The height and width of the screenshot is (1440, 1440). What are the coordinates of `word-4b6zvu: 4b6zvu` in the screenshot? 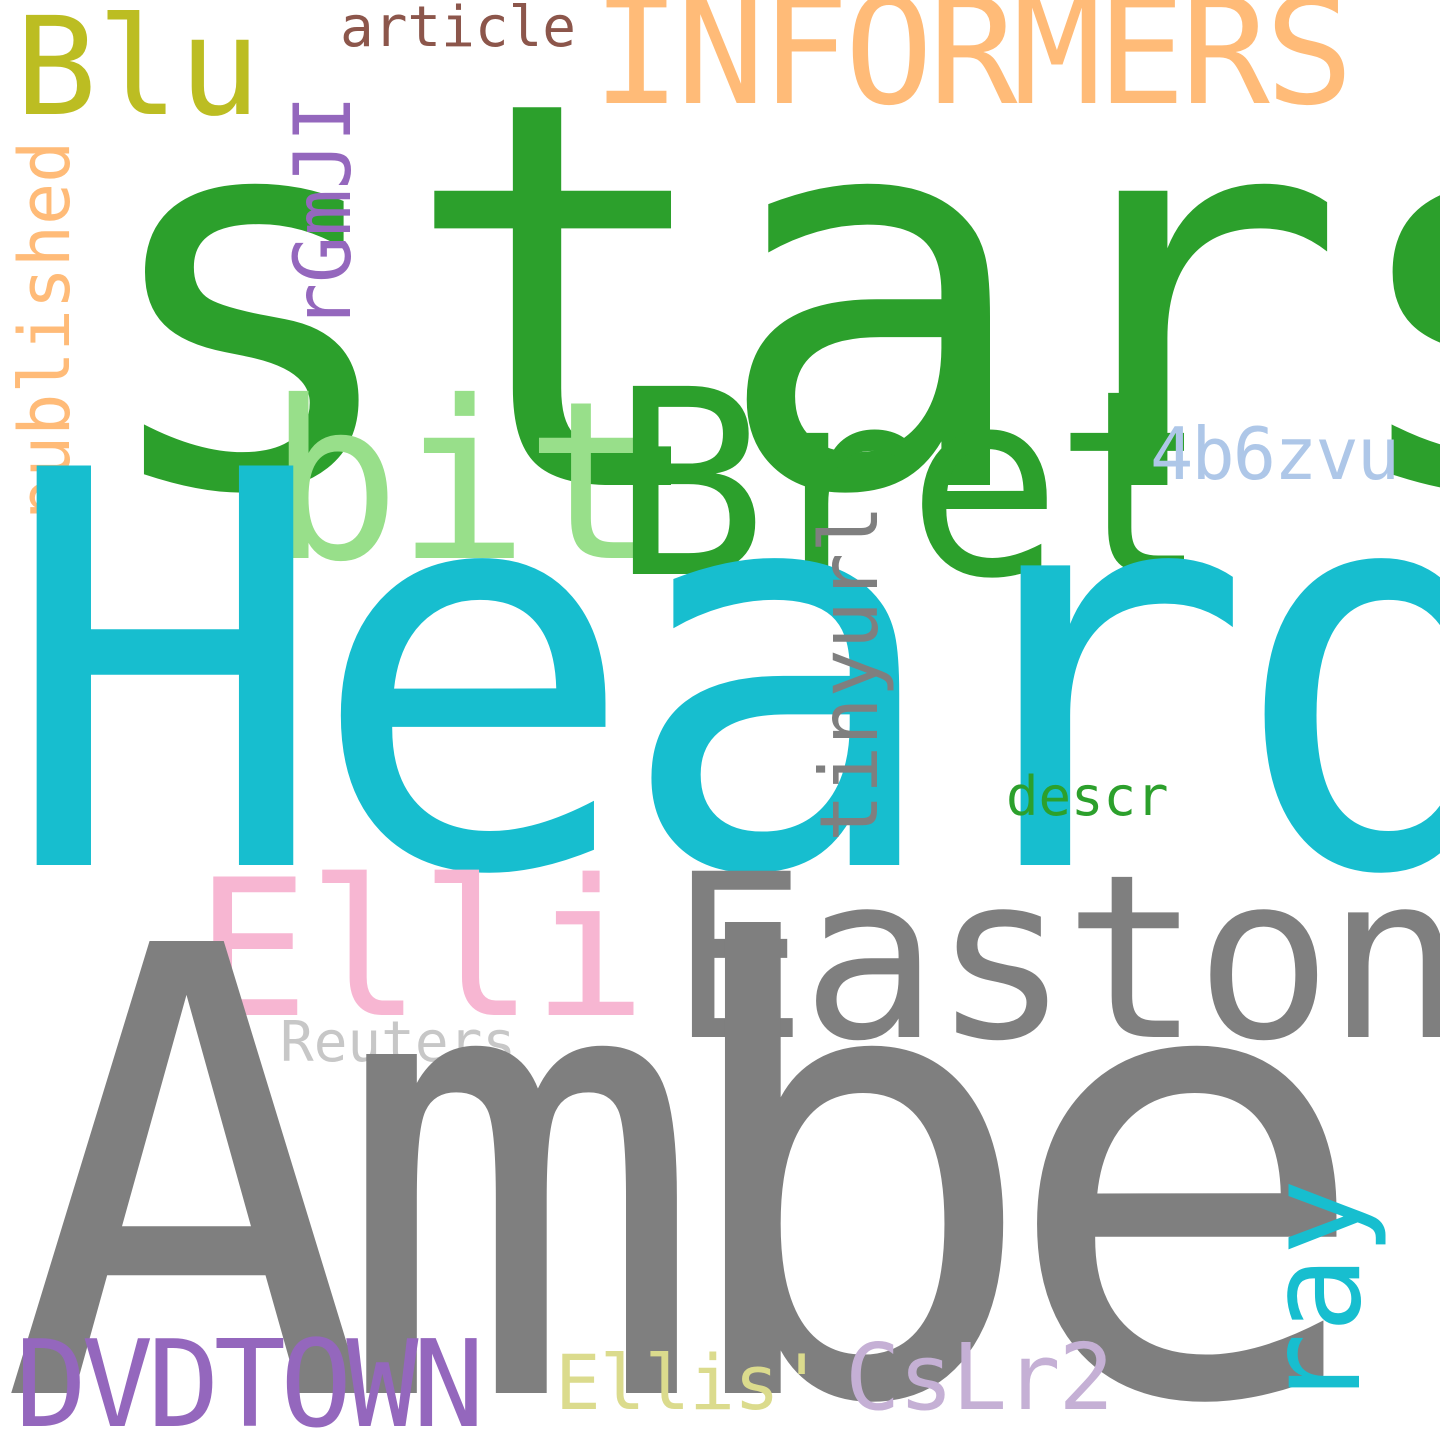 It's located at (1275, 454).